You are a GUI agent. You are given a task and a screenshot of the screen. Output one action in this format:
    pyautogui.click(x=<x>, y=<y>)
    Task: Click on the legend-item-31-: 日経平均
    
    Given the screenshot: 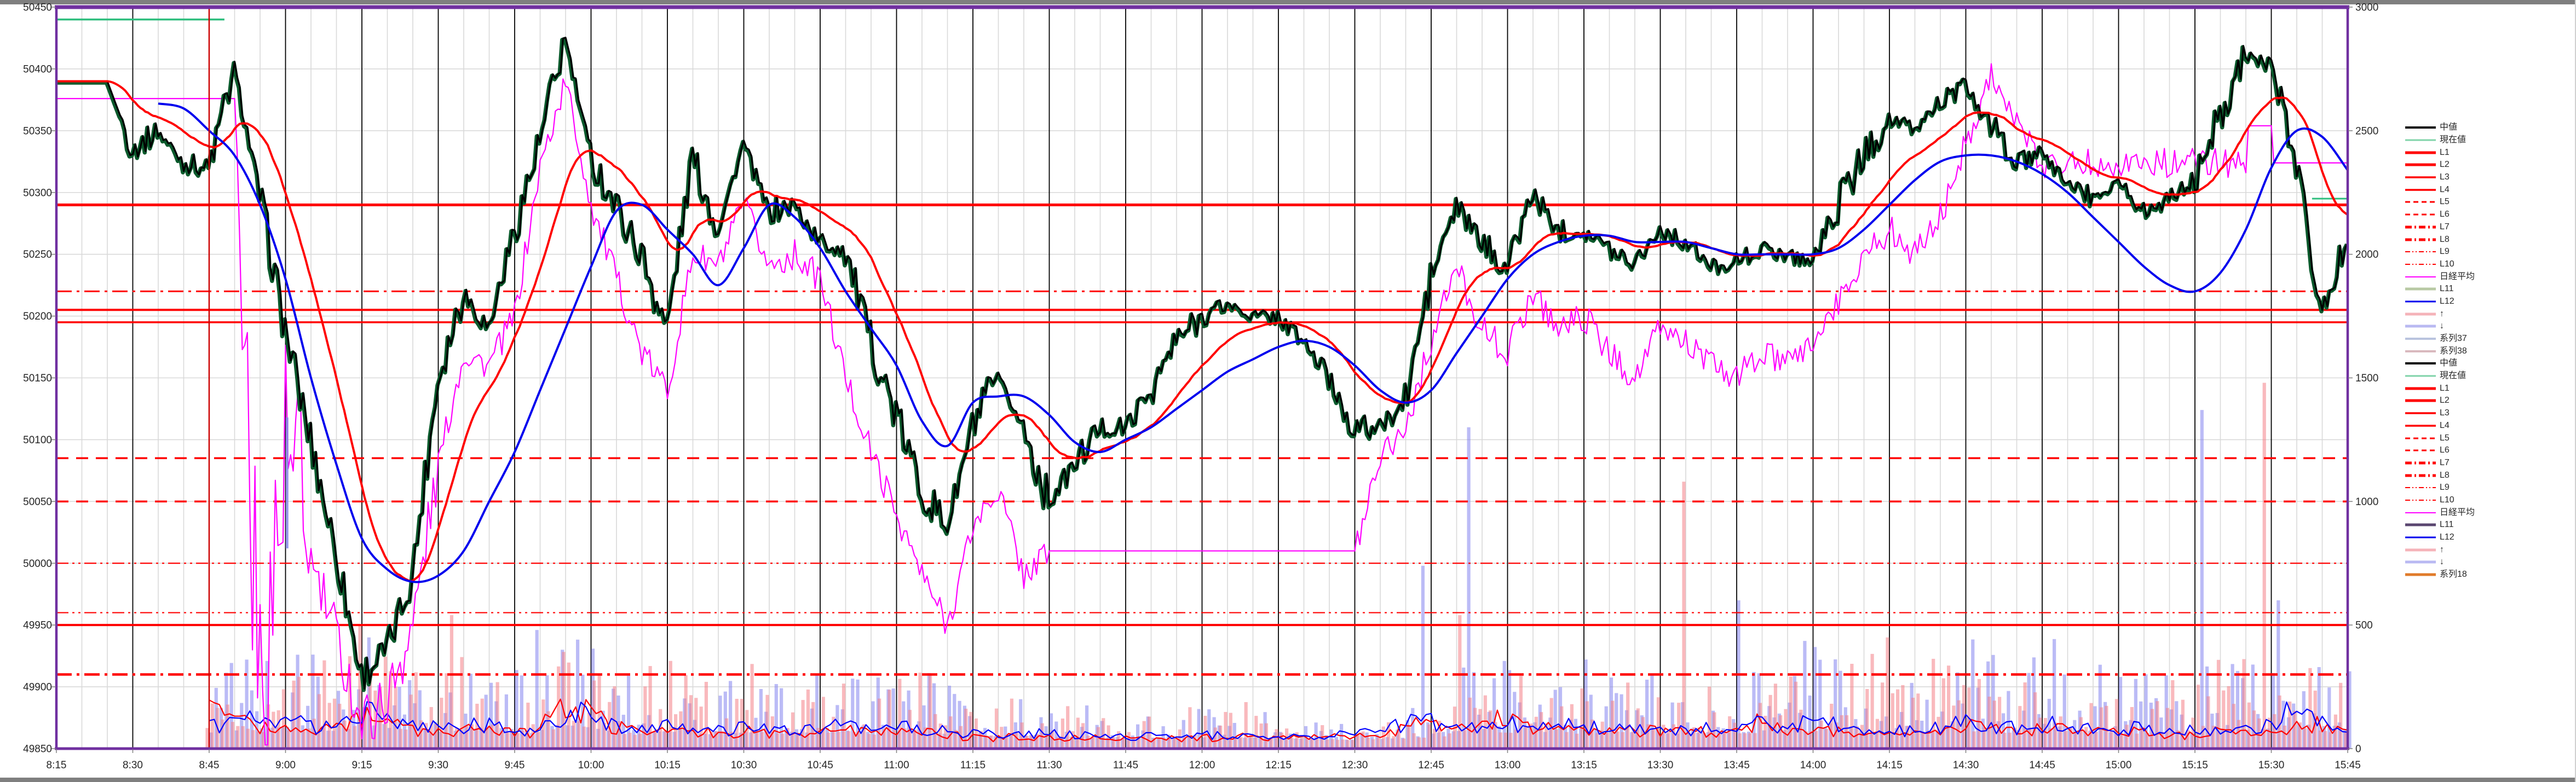 What is the action you would take?
    pyautogui.click(x=2440, y=512)
    